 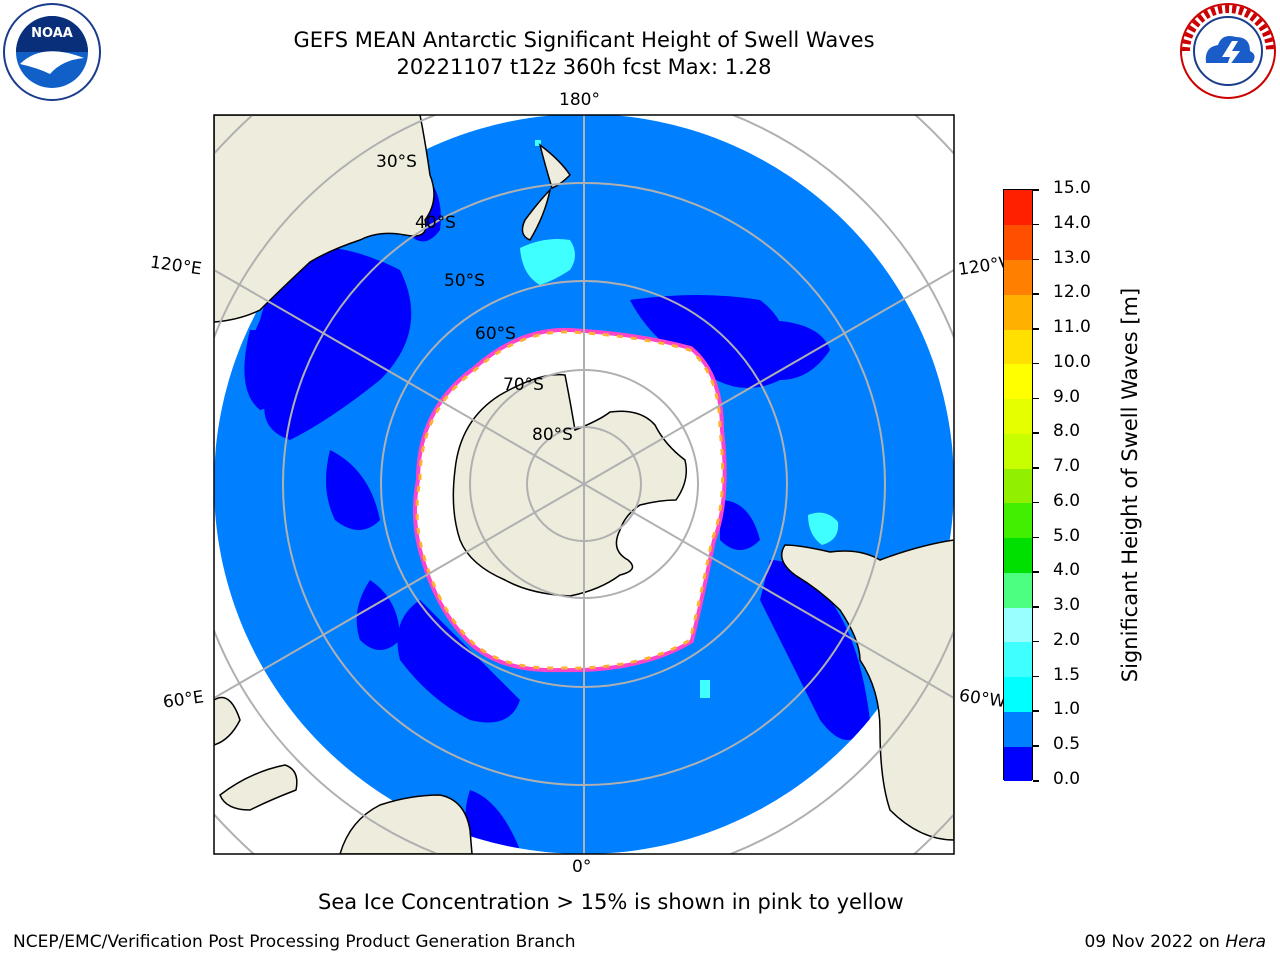 What do you see at coordinates (584, 67) in the screenshot?
I see `chart-subtitle: 20221107 t12z 360h fcst Max: 1.28` at bounding box center [584, 67].